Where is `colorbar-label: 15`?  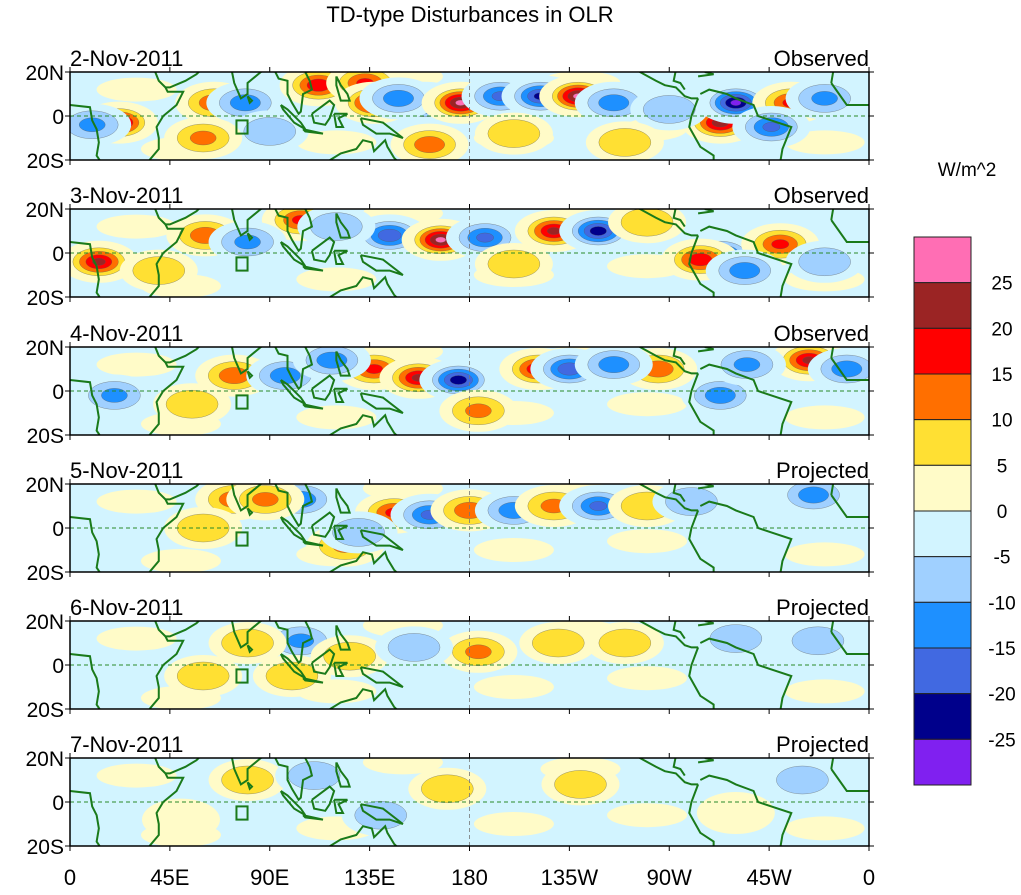 colorbar-label: 15 is located at coordinates (1001, 375).